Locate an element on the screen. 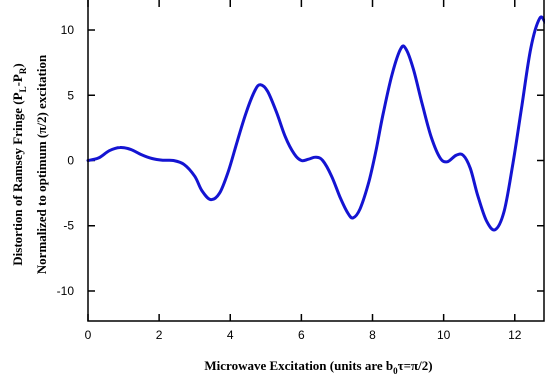 The image size is (545, 381). y-tick-label: 0 is located at coordinates (70, 161).